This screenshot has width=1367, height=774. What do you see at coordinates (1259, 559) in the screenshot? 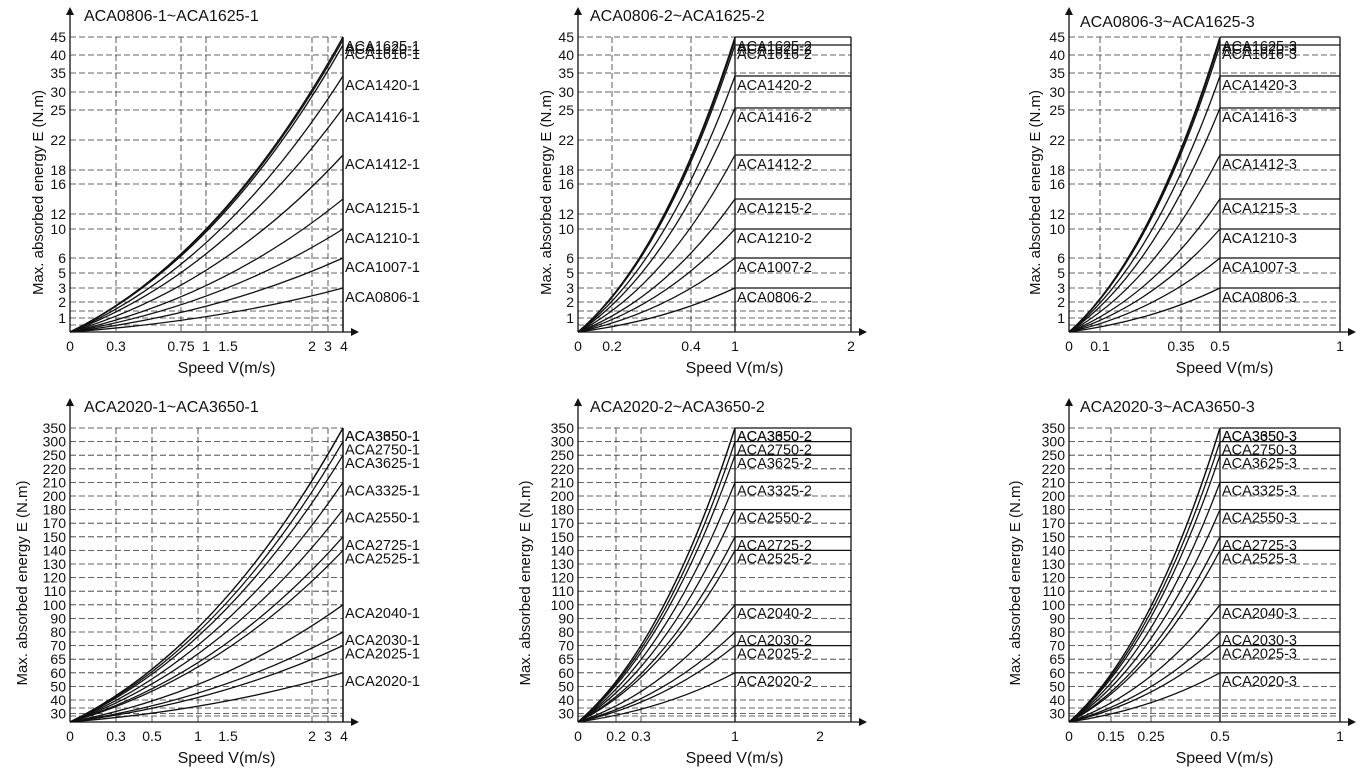
I see `series-label: ACA2525-3` at bounding box center [1259, 559].